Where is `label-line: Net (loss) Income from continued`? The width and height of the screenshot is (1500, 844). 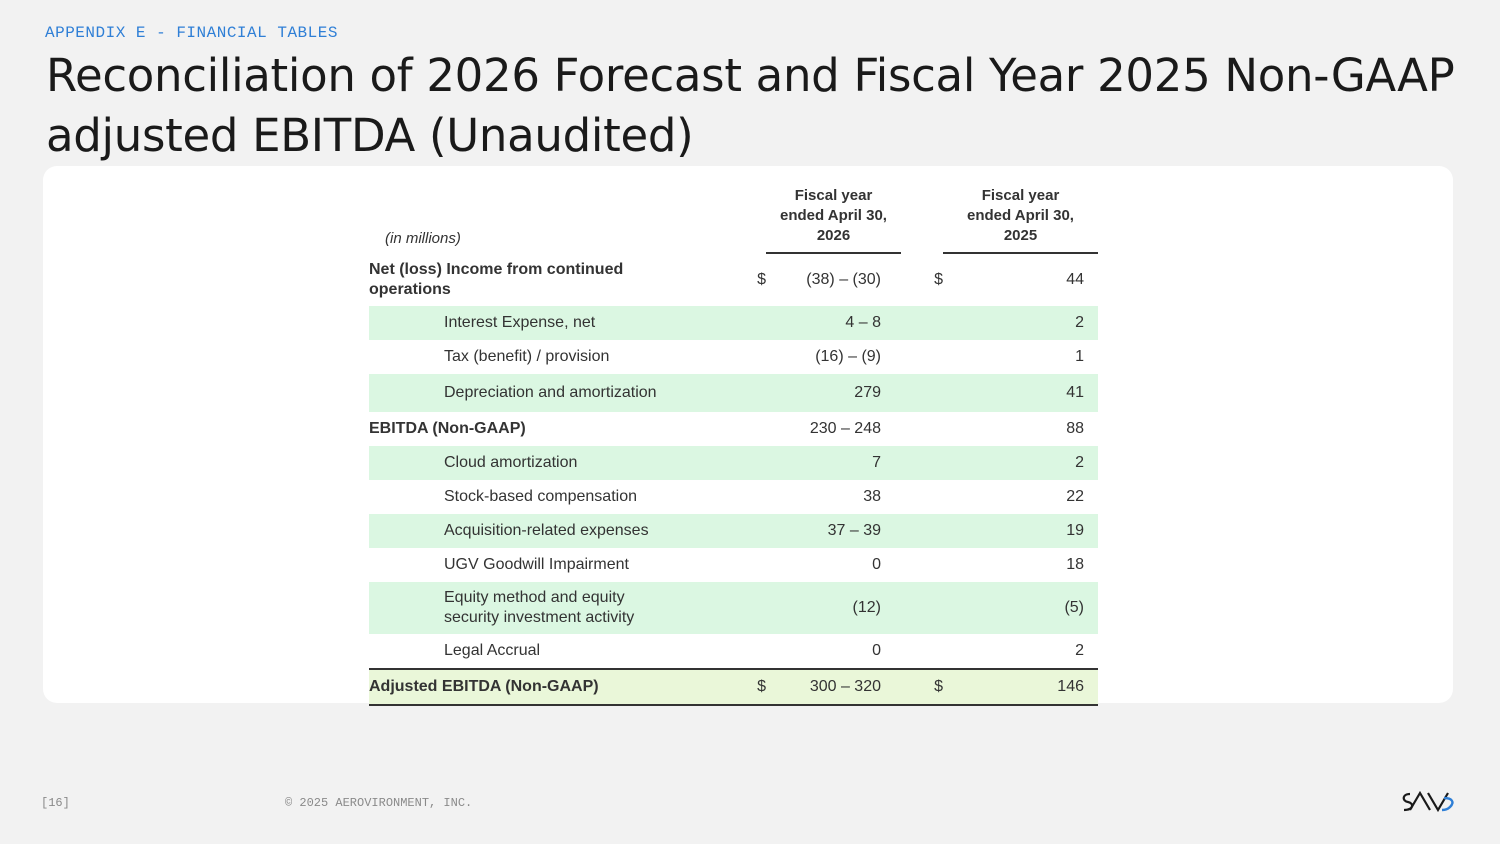
label-line: Net (loss) Income from continued is located at coordinates (496, 269).